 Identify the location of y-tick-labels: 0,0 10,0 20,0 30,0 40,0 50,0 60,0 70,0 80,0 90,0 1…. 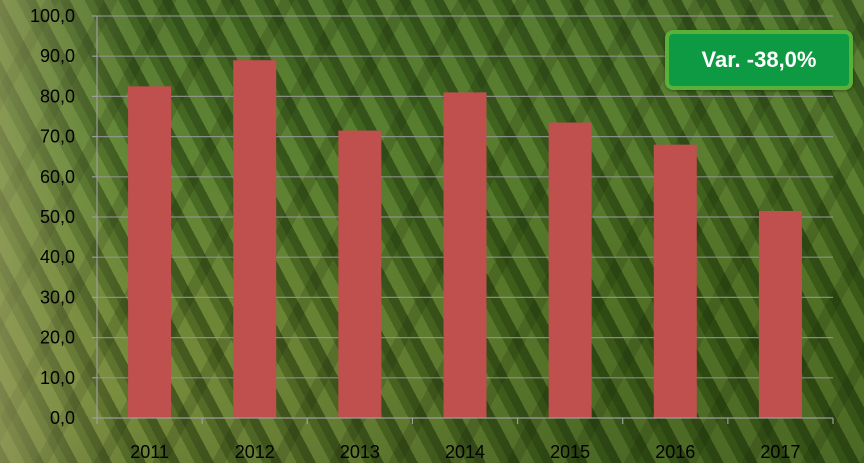
(52, 217).